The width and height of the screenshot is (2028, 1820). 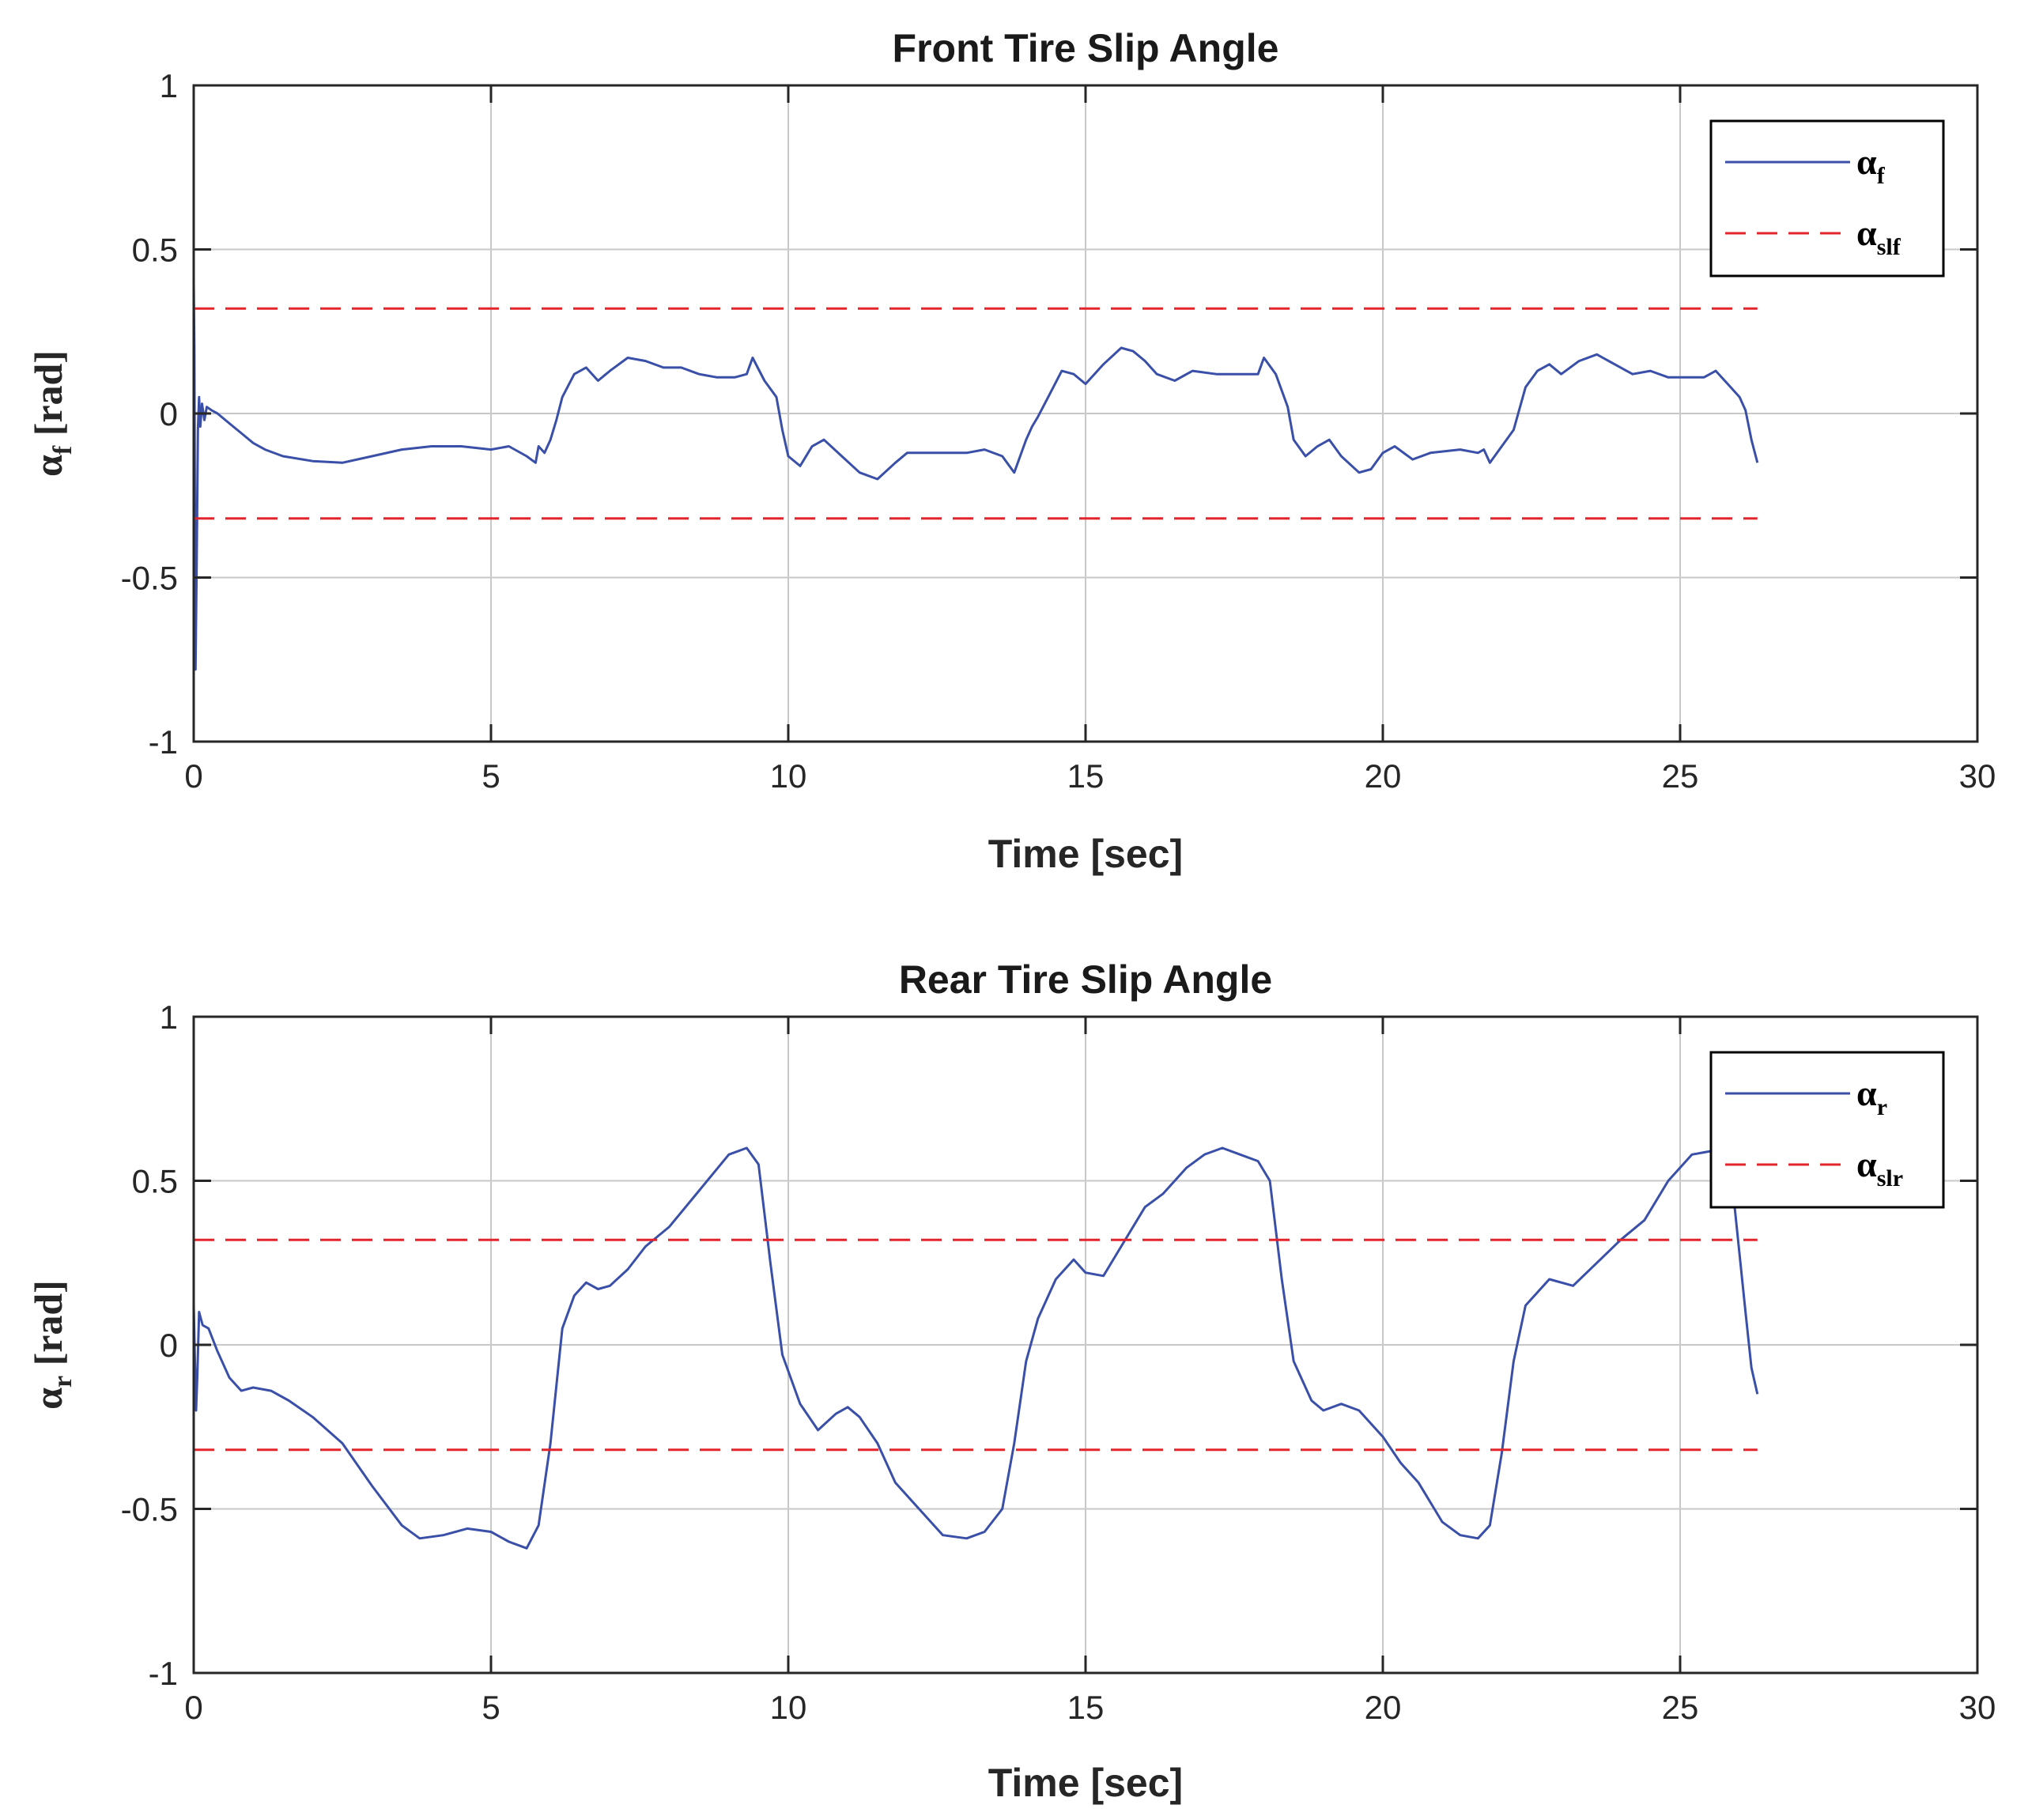 I want to click on legend-label-signal: αr, so click(x=1871, y=1096).